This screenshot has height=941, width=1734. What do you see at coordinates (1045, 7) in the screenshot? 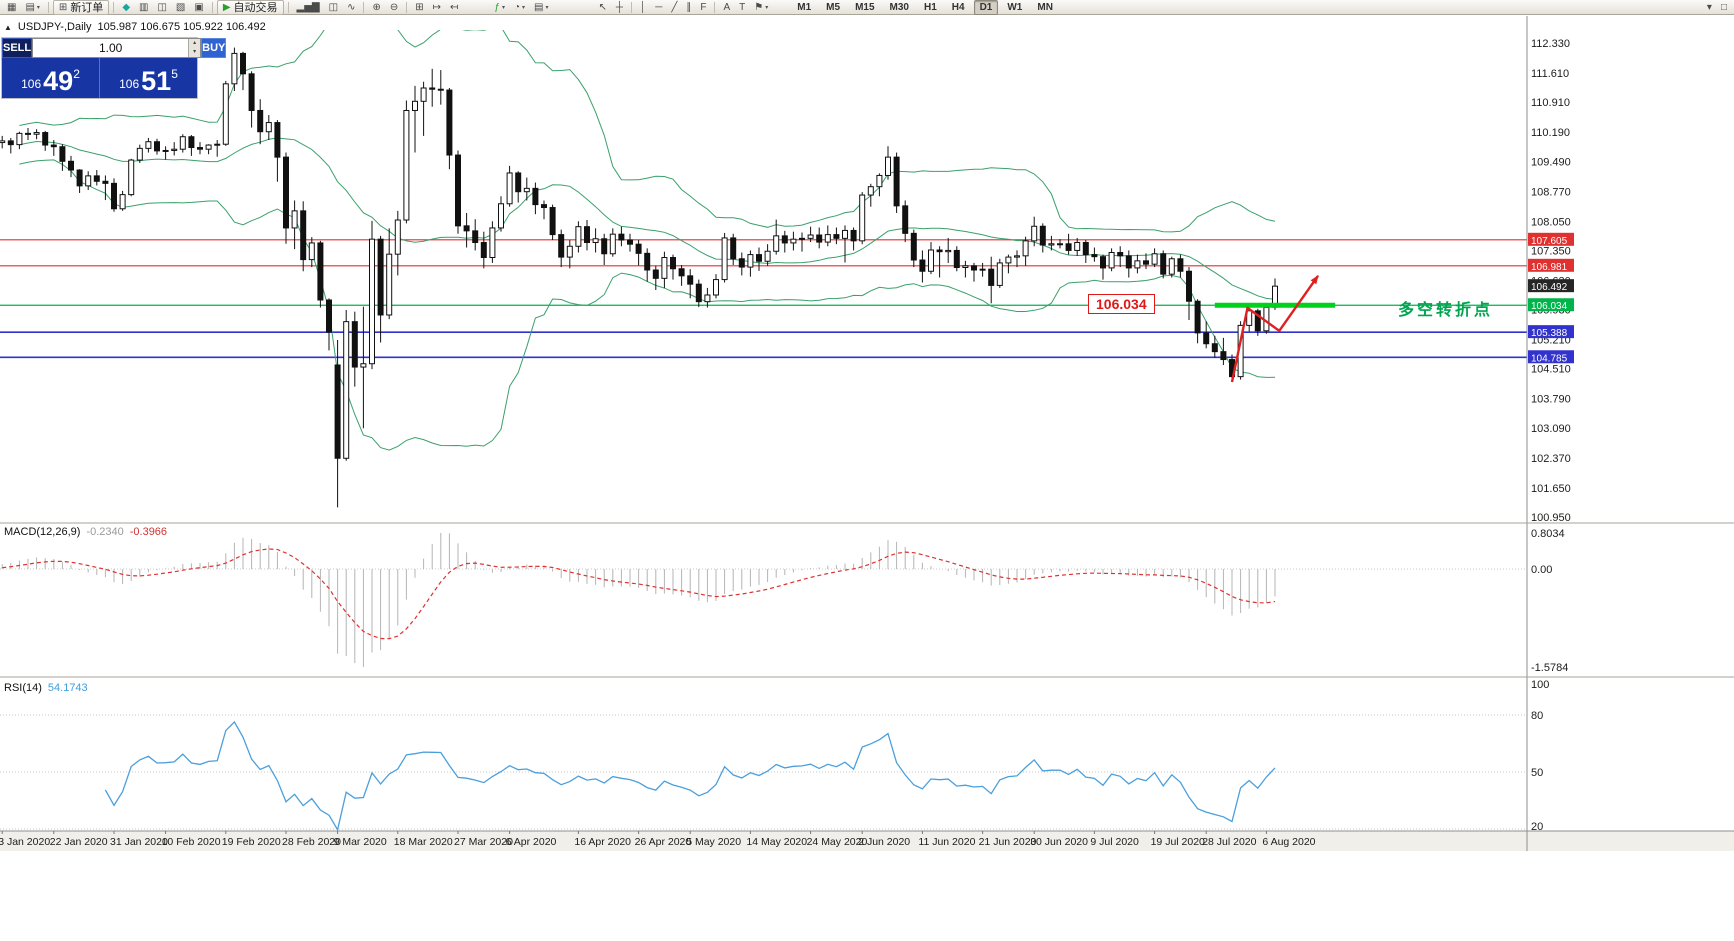
I see `timeframe-MN: MN` at bounding box center [1045, 7].